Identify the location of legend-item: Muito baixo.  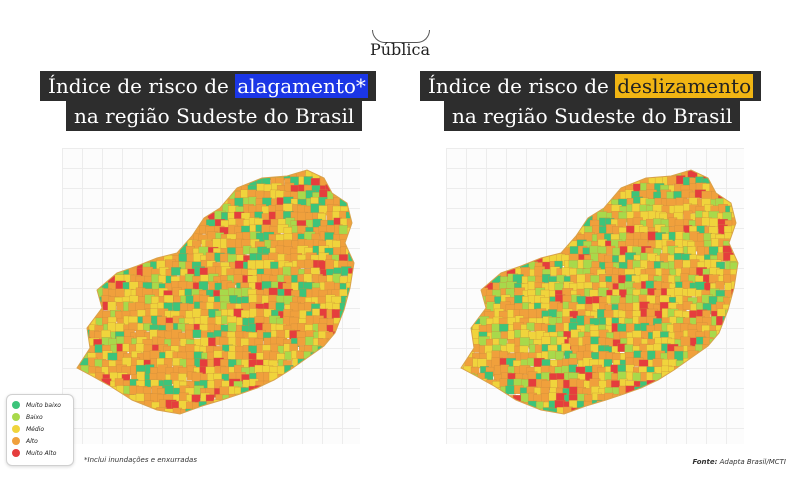
(40, 405).